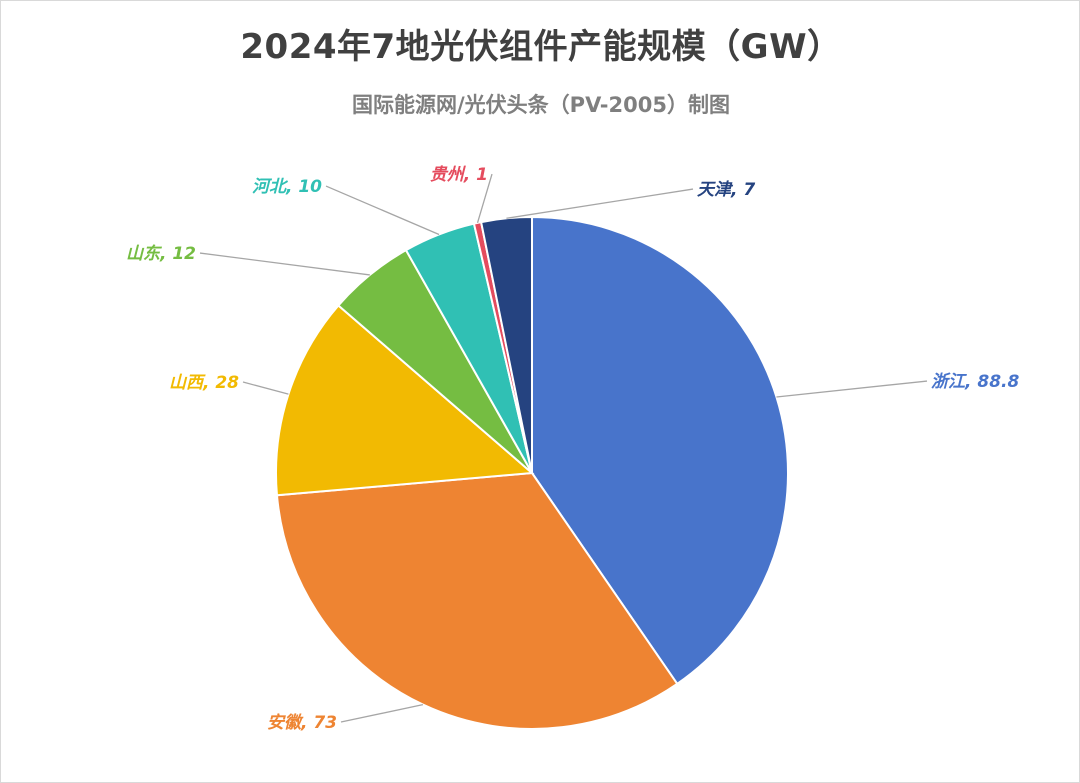 This screenshot has width=1080, height=783. Describe the element at coordinates (726, 190) in the screenshot. I see `data-label-6: 天津, 7` at that location.